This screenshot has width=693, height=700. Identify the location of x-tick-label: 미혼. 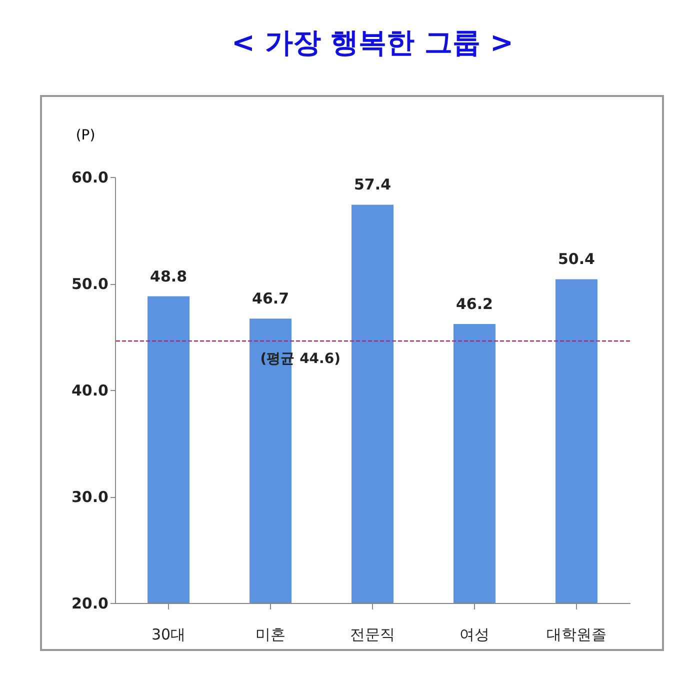
(271, 635).